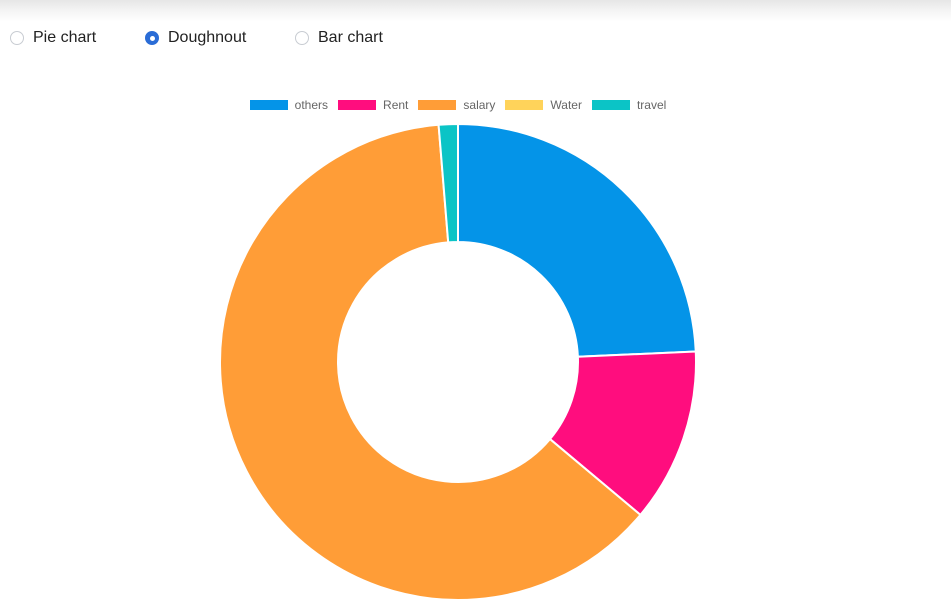 This screenshot has width=951, height=616. I want to click on radio-pie-chart-circle, so click(17, 38).